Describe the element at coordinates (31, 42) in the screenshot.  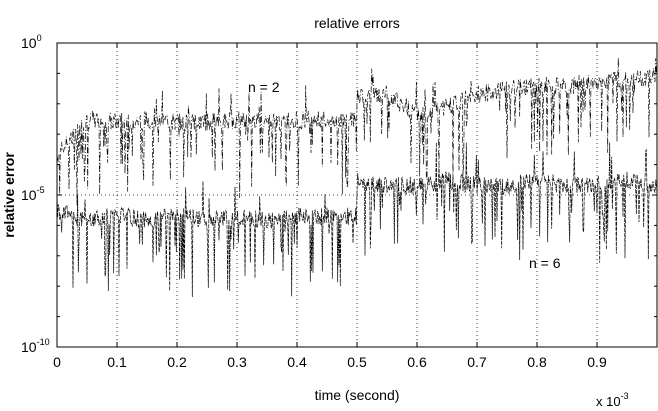
I see `y-tick-label: 10⁰` at that location.